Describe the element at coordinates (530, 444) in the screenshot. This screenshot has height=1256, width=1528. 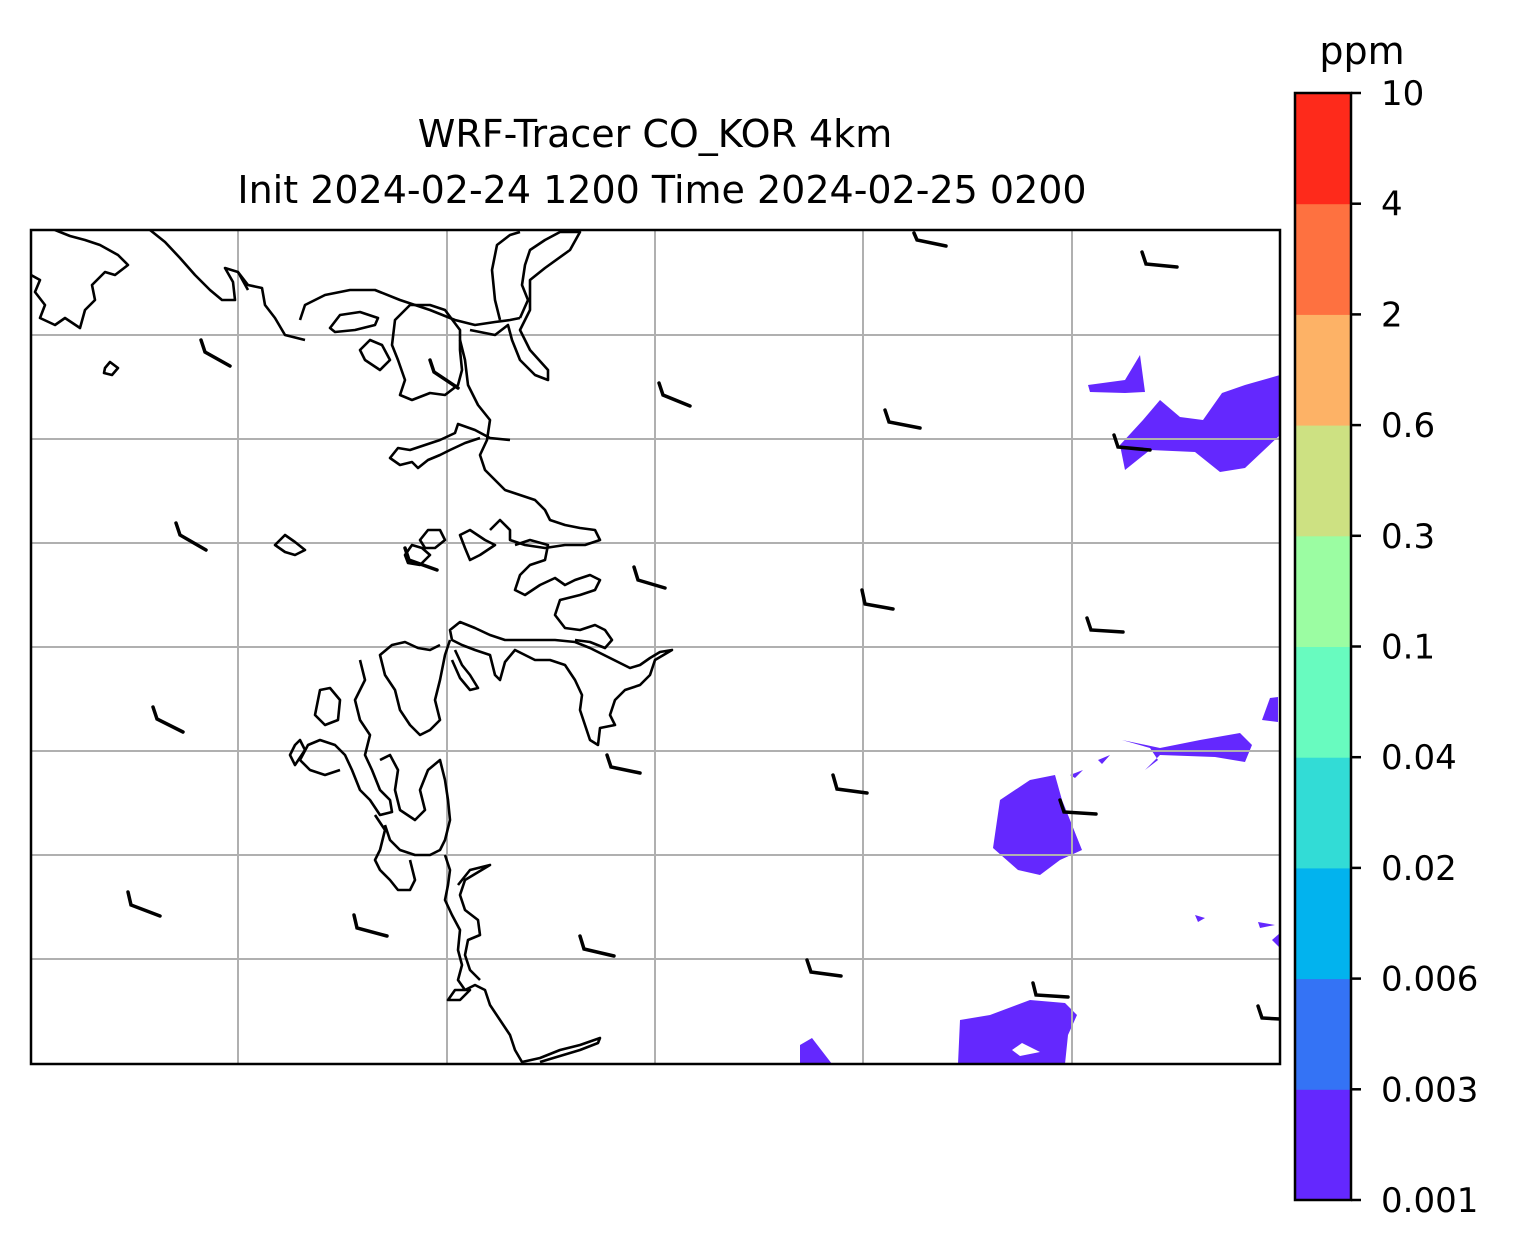
I see `coastline-main-east` at that location.